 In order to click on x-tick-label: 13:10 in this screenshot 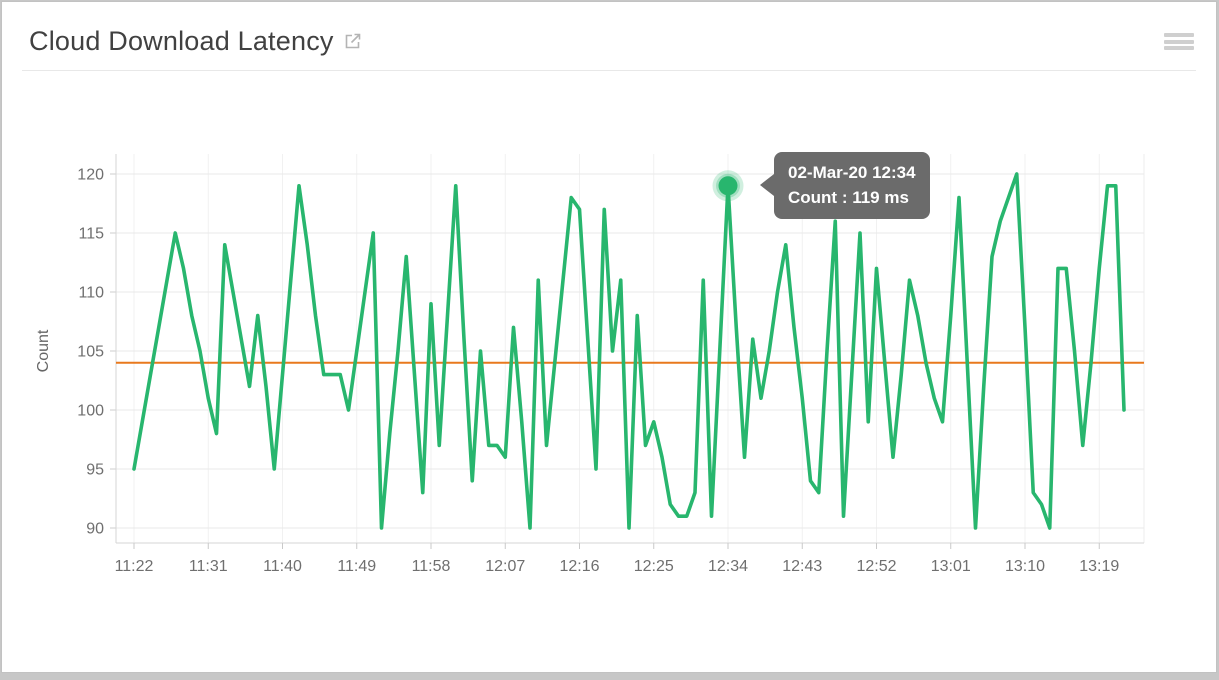, I will do `click(1025, 566)`.